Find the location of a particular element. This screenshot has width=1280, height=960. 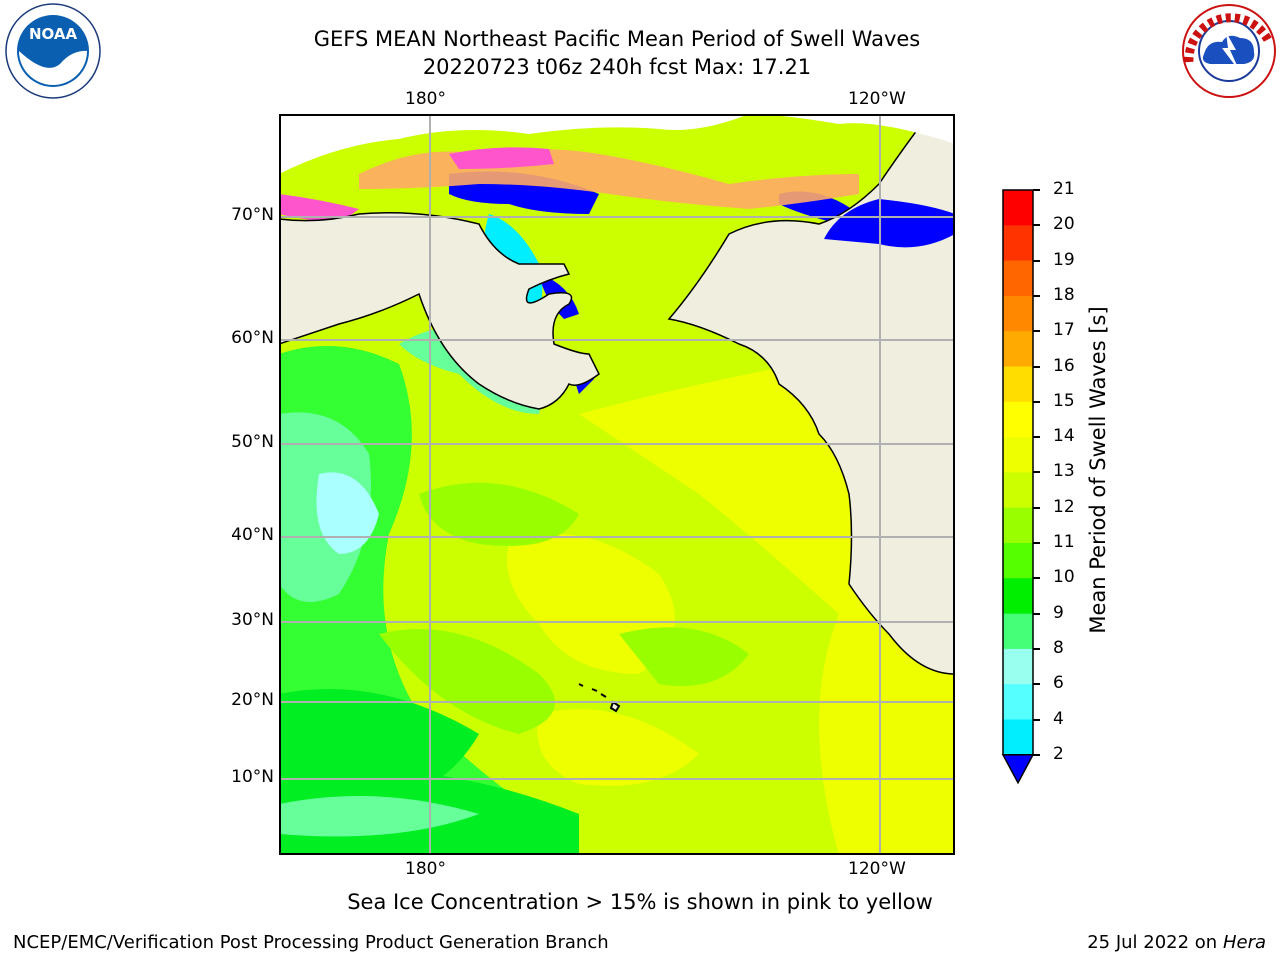

colorbar-tick-label: 18 is located at coordinates (1064, 294).